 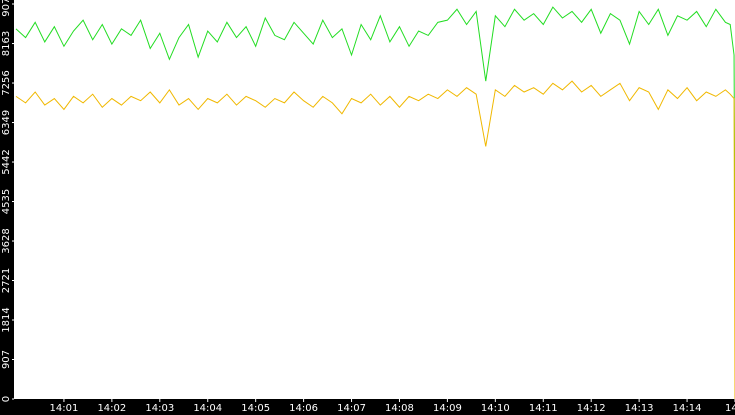 What do you see at coordinates (367, 407) in the screenshot?
I see `x-axis-strip` at bounding box center [367, 407].